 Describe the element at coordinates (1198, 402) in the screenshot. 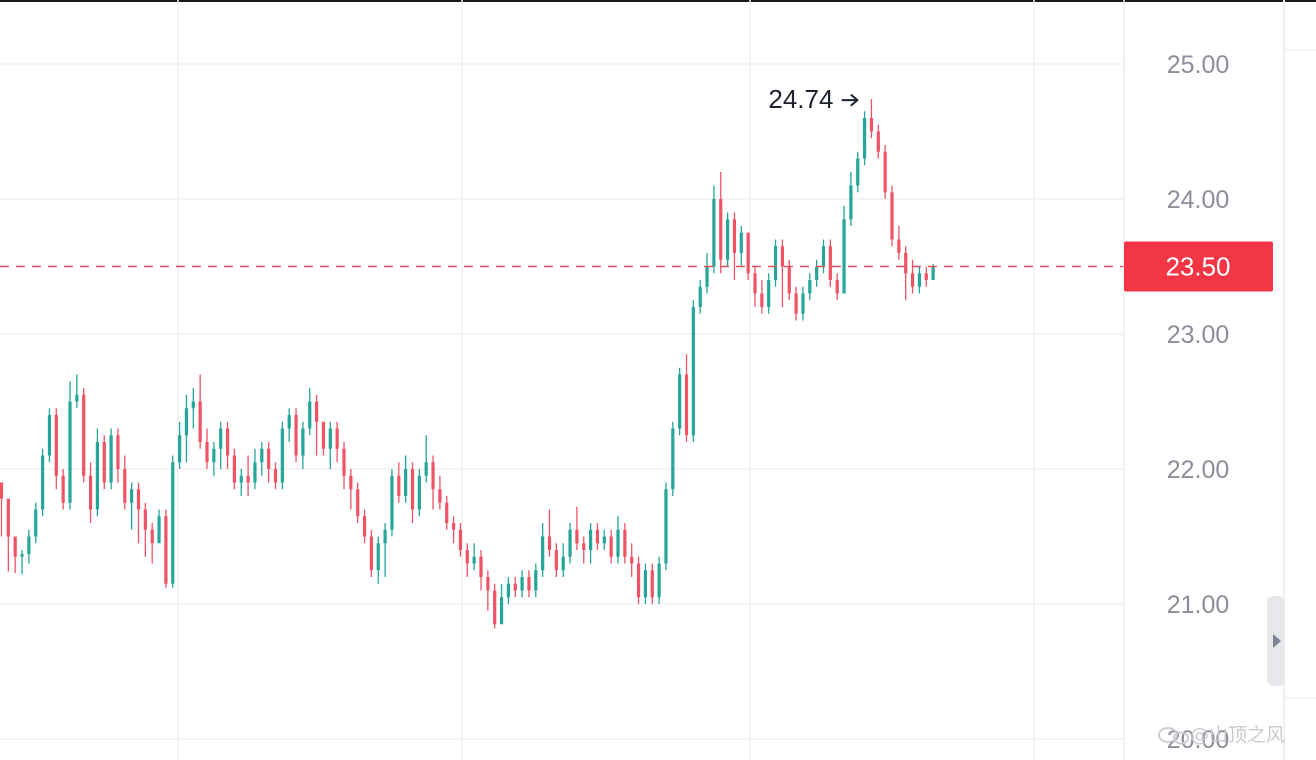

I see `price-scale: 25.00 24.00 23.00 22.00 21.00 20.00` at that location.